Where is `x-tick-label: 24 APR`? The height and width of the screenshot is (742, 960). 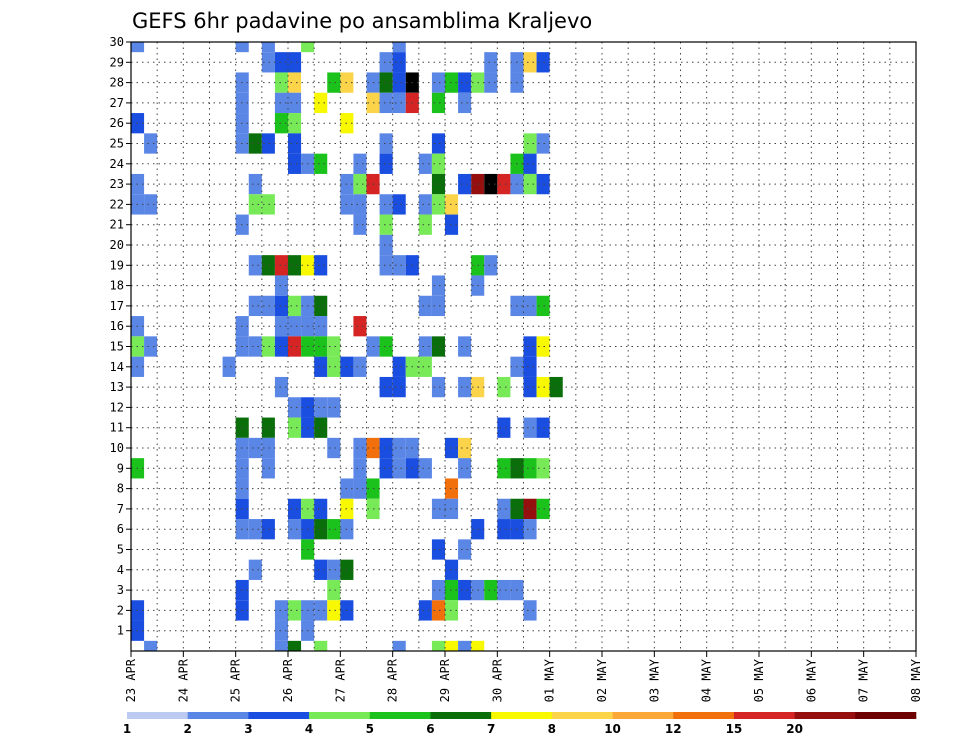 x-tick-label: 24 APR is located at coordinates (183, 680).